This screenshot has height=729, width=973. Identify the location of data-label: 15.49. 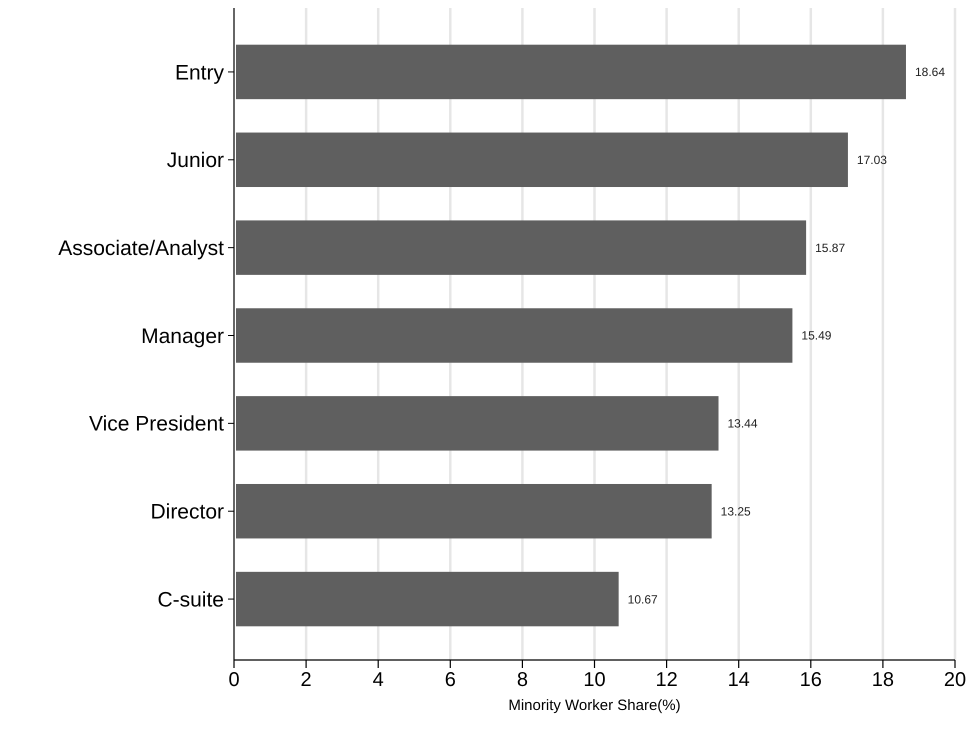
(816, 335).